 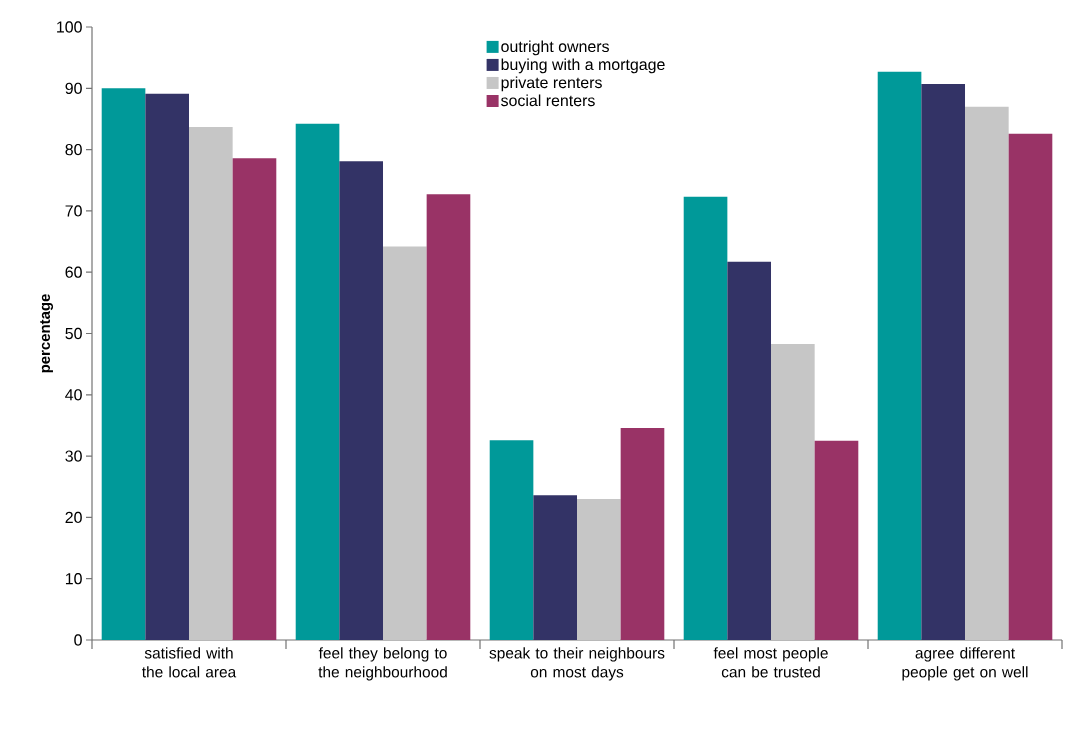 I want to click on y-tick-label: 50, so click(x=73, y=333).